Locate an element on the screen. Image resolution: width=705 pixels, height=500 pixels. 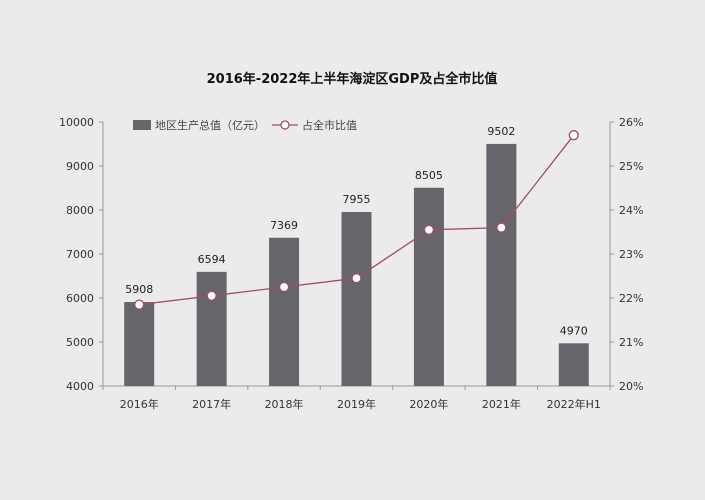
y-right-tick-label: 22% is located at coordinates (631, 298).